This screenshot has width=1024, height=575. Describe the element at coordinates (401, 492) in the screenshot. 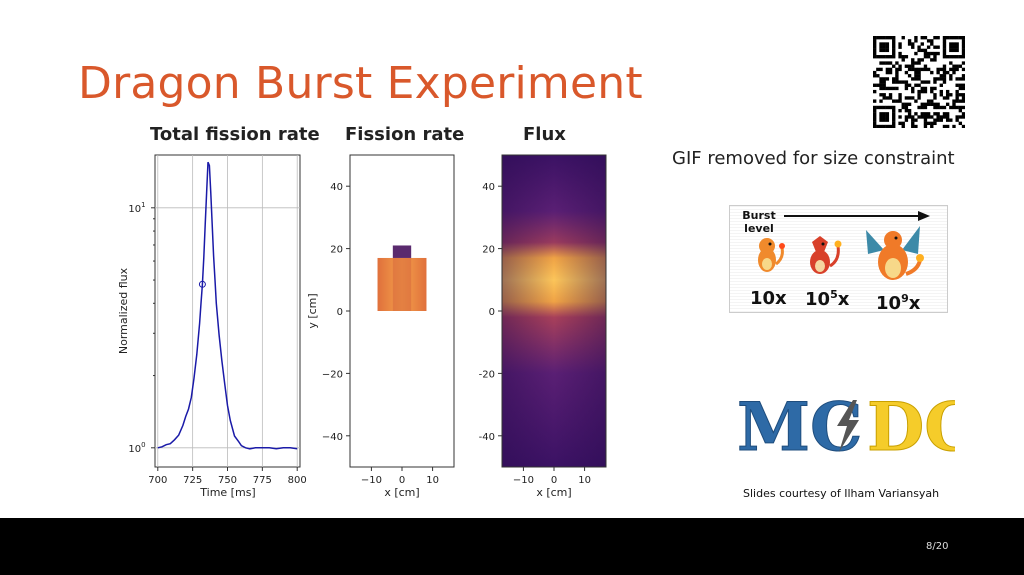

I see `x-axis-label: x [cm]` at that location.